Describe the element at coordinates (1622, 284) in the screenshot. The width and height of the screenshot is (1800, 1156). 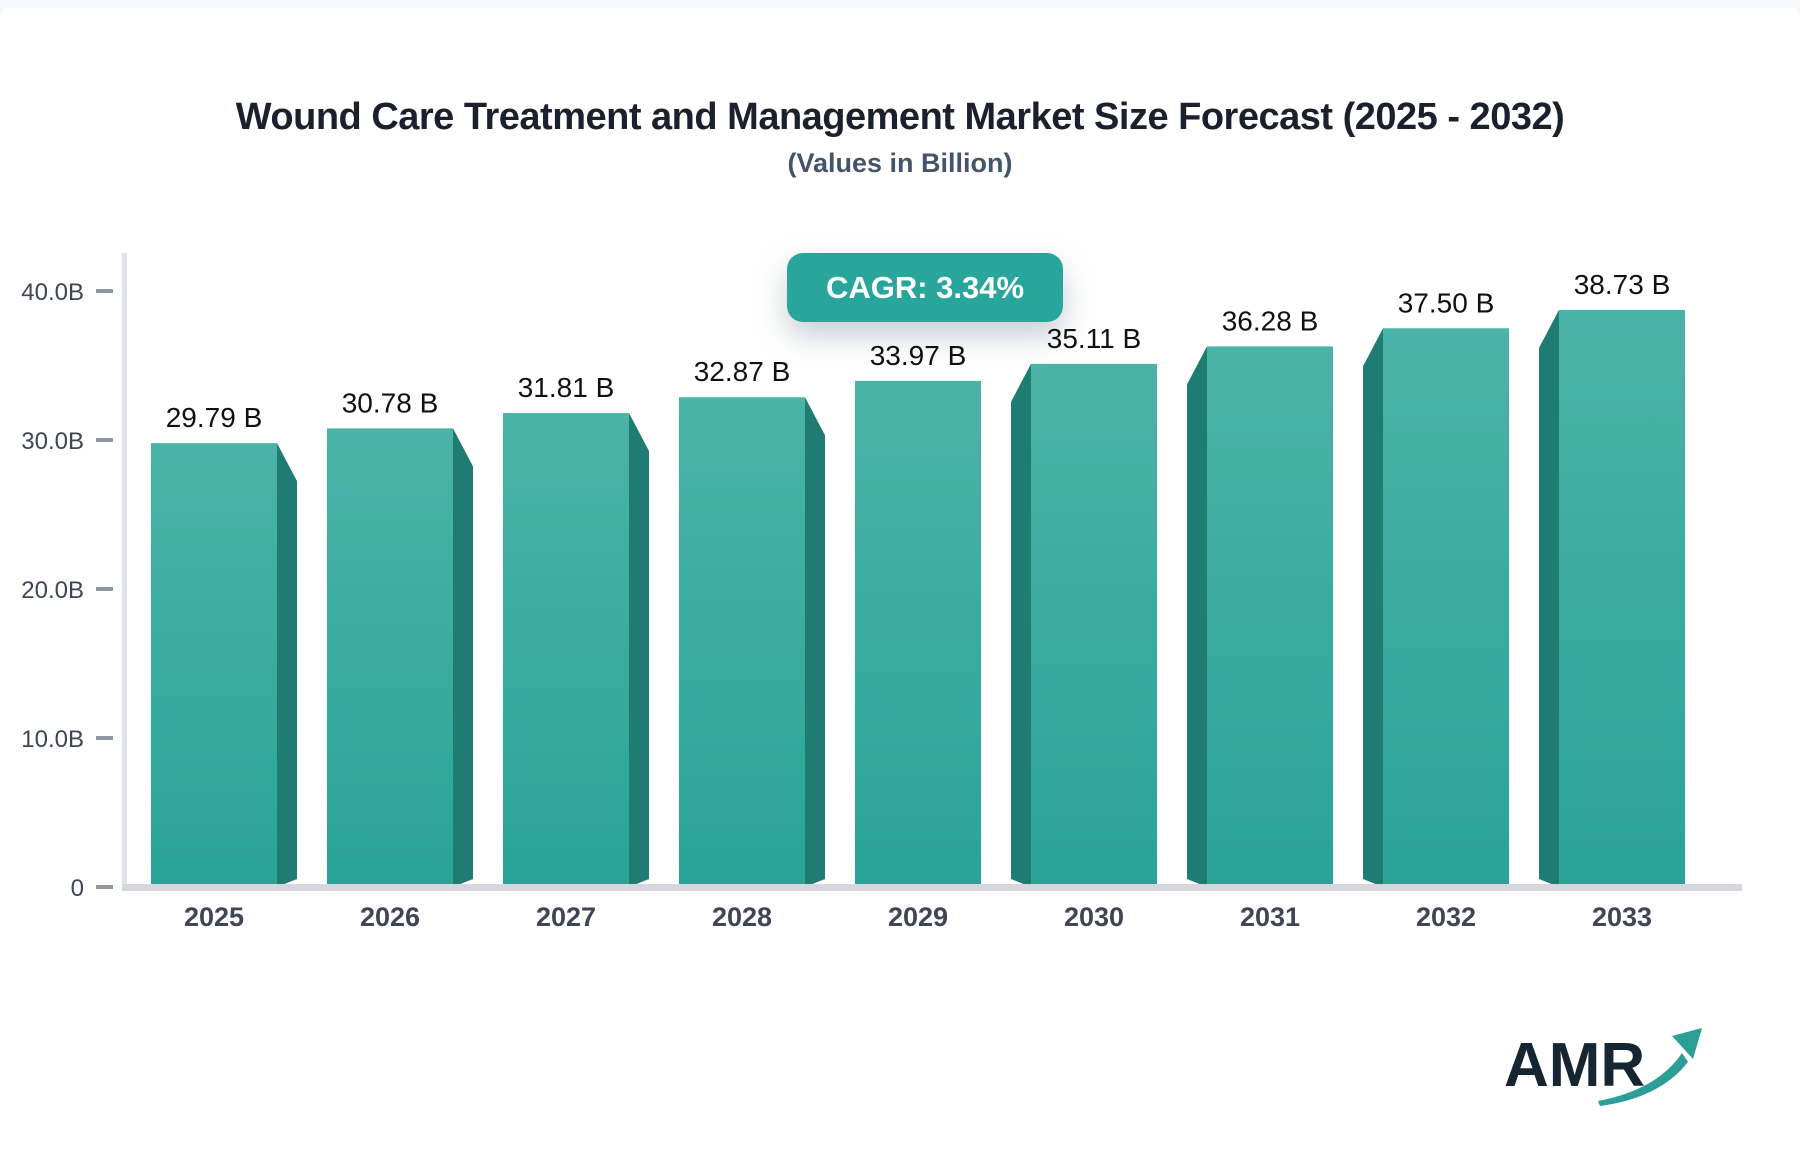
I see `bar-value-label: 38.73 B` at that location.